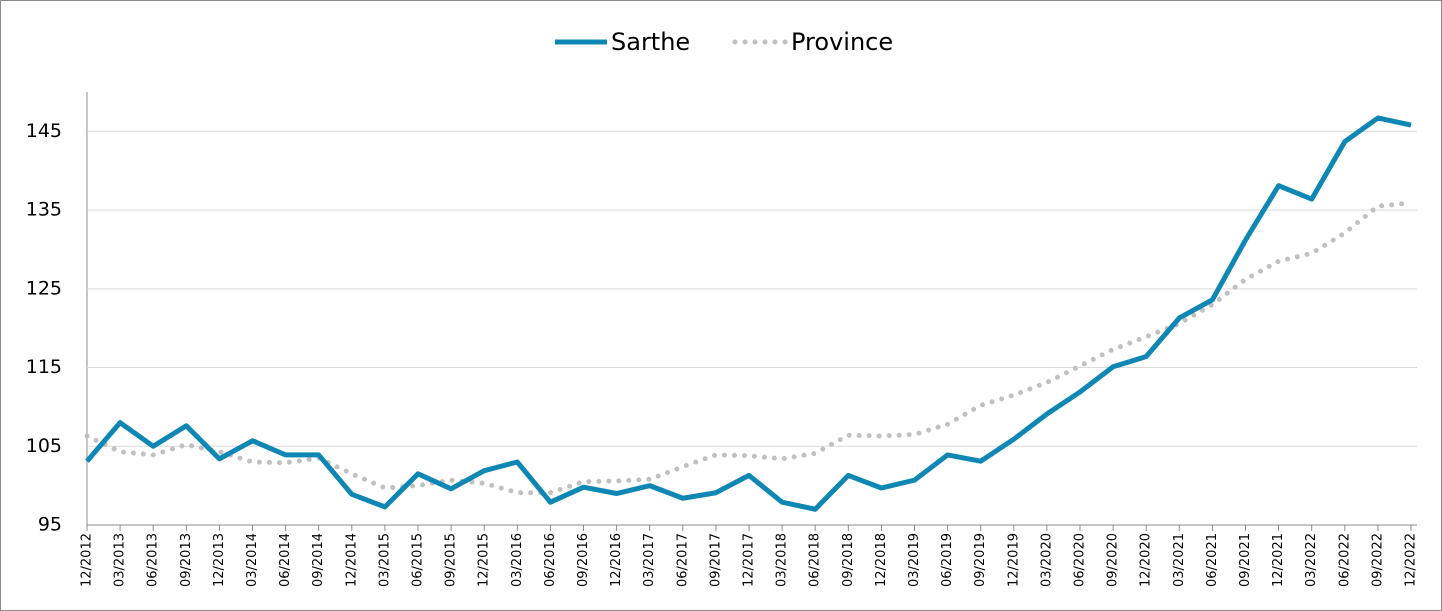  I want to click on x-tick-label: 06/2022, so click(1344, 560).